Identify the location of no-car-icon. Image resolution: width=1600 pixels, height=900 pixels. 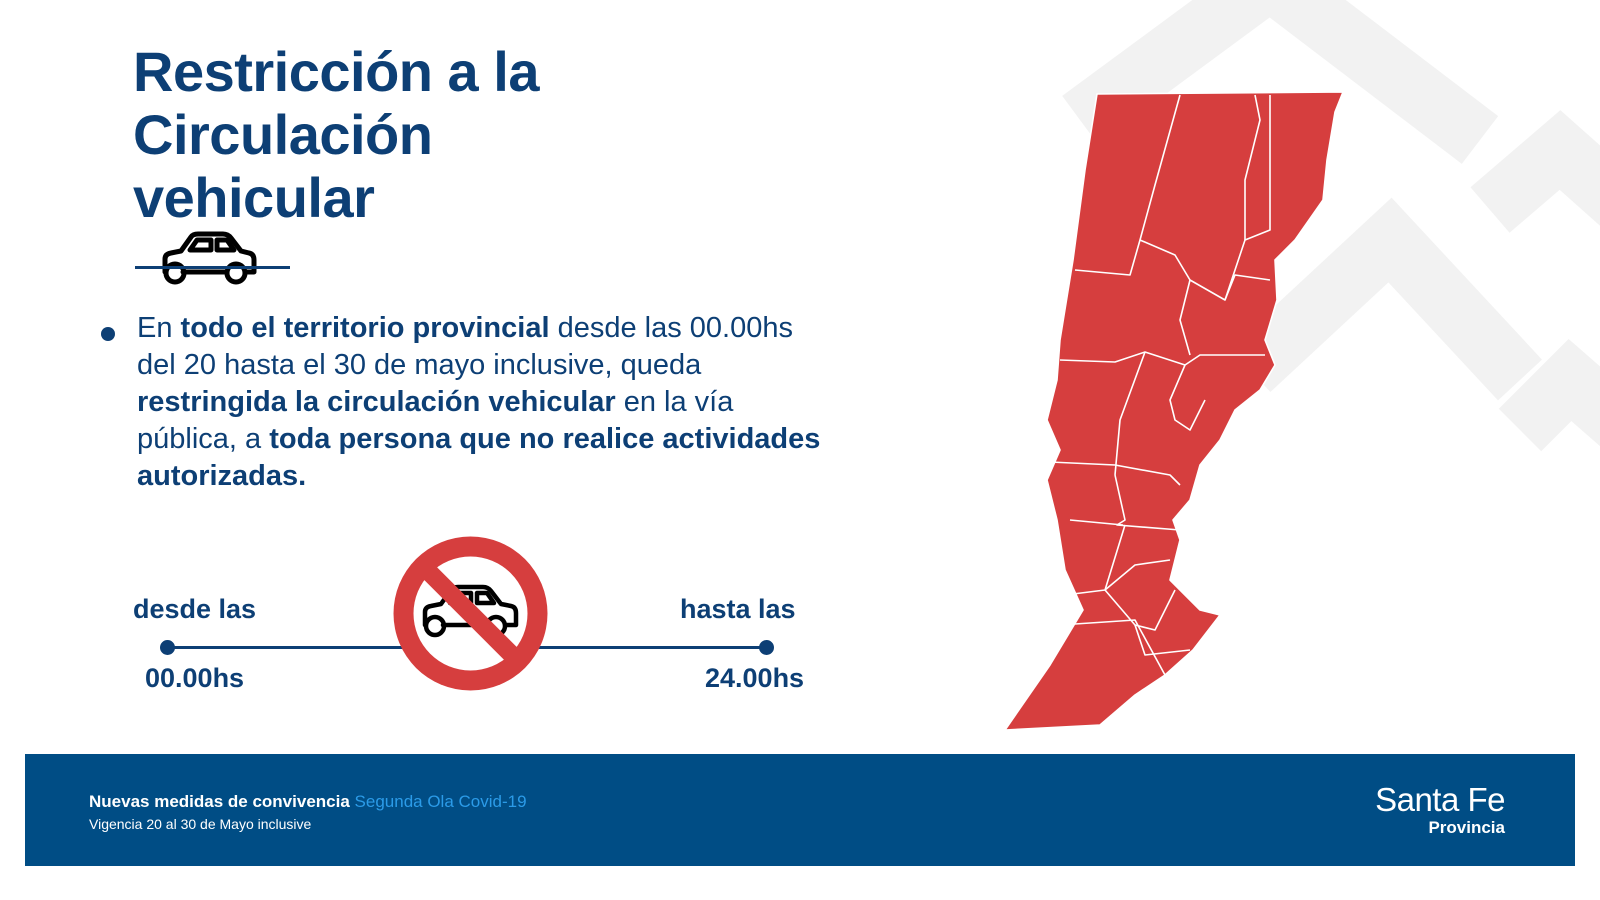
(470, 613).